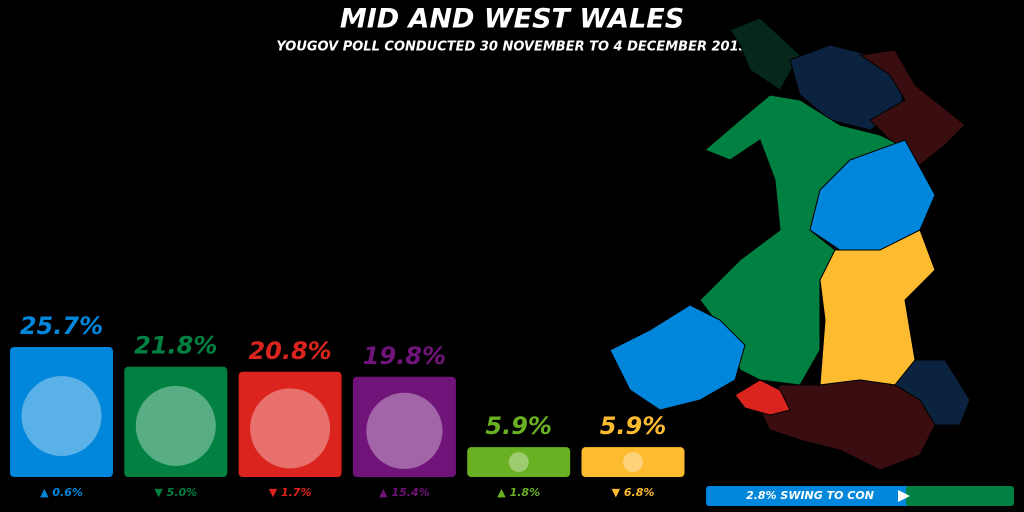 This screenshot has height=512, width=1024. Describe the element at coordinates (633, 492) in the screenshot. I see `change-label: ▼ 6.8%` at that location.